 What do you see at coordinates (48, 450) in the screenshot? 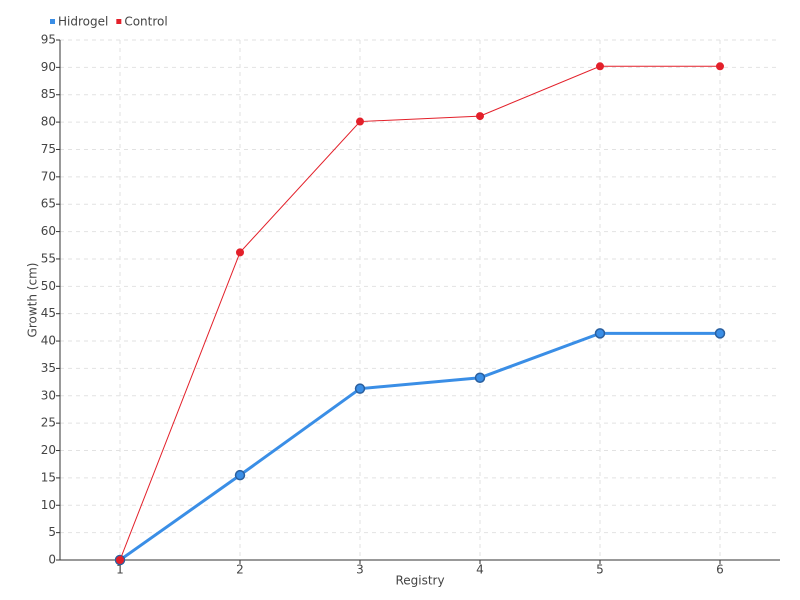
I see `y-tick-label: 20` at bounding box center [48, 450].